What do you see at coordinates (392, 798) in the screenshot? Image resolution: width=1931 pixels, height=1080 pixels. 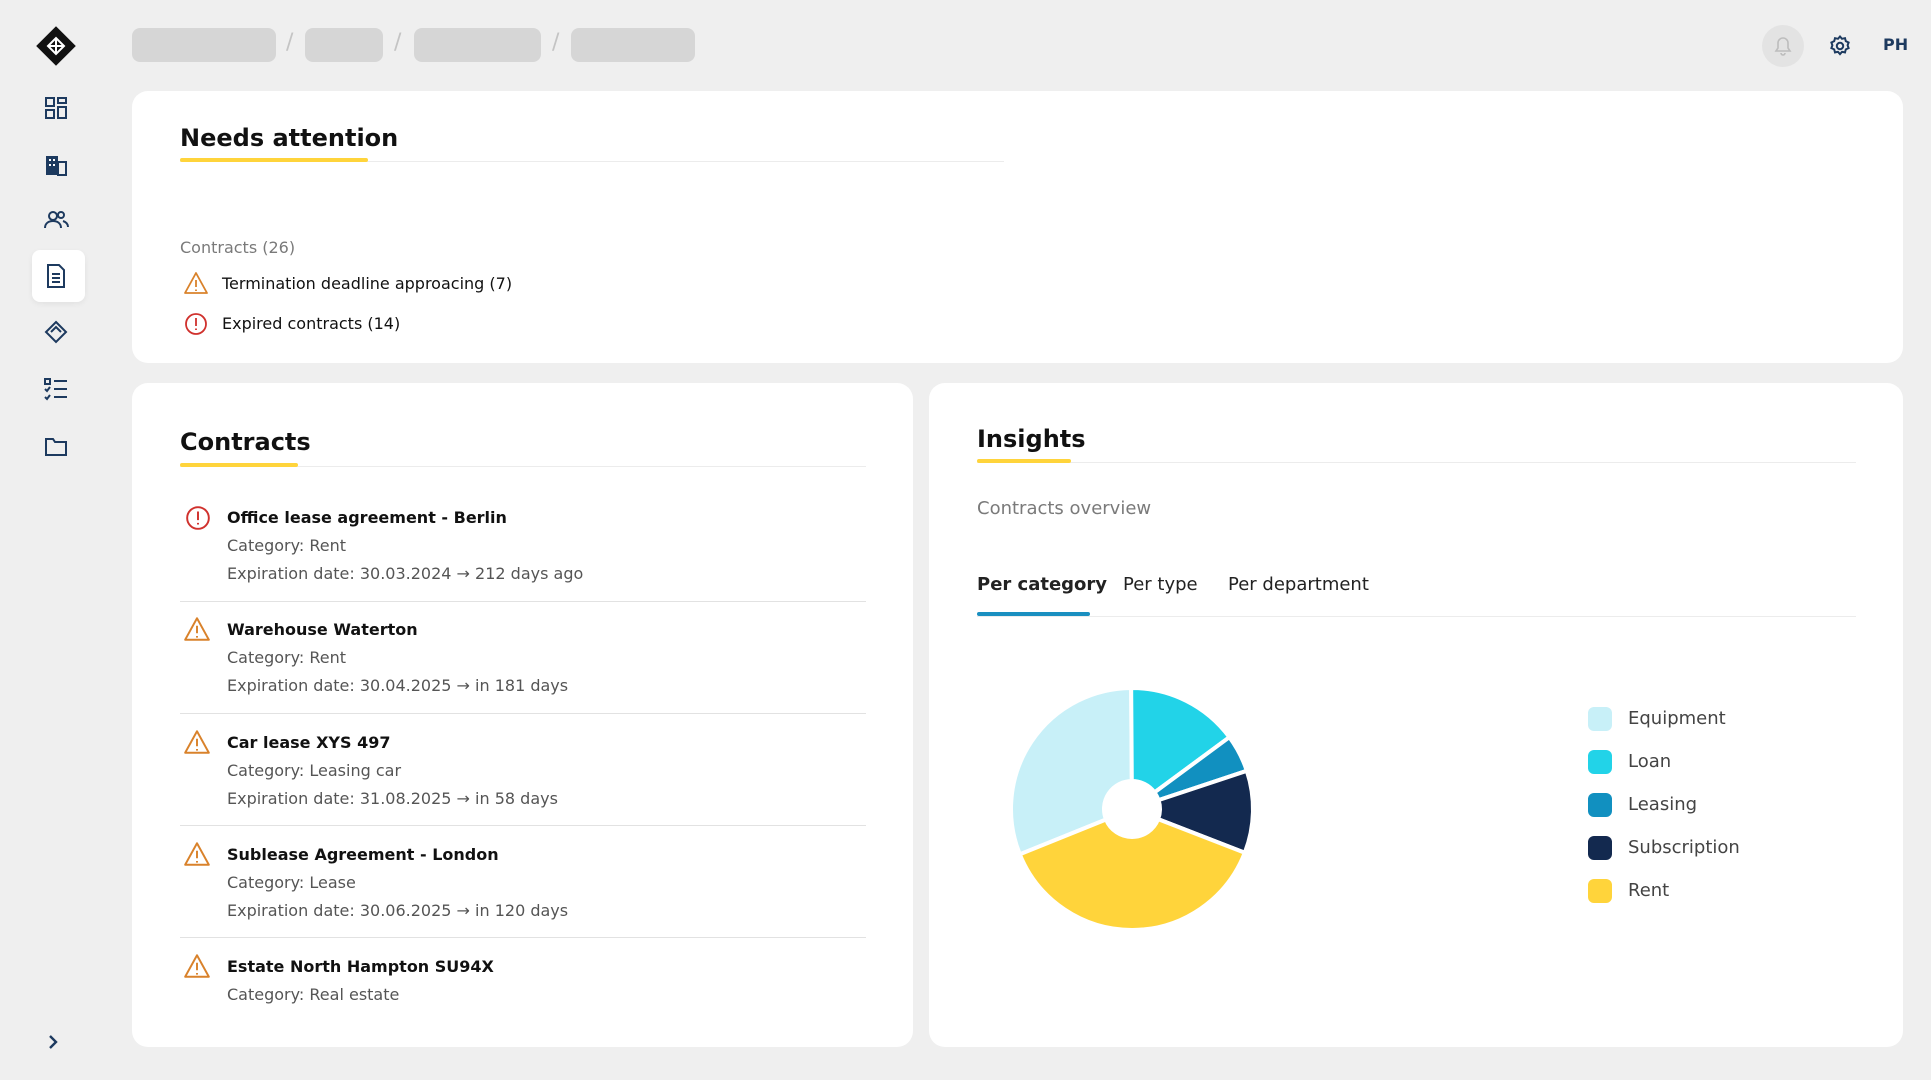 I see `contract-expiration: Expiration date: 31.08.2025 → in 58 days` at bounding box center [392, 798].